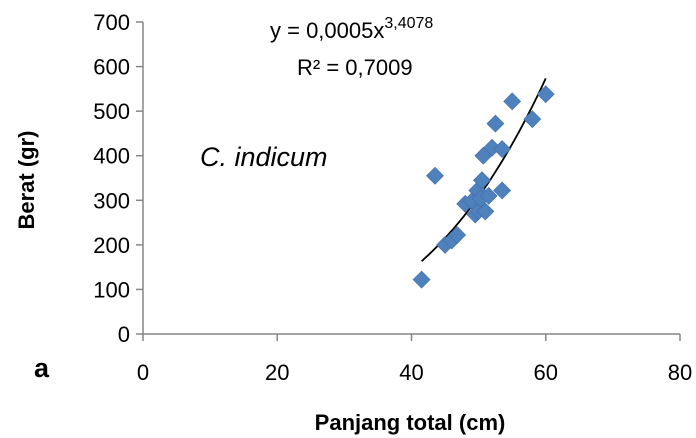 Image resolution: width=696 pixels, height=438 pixels. What do you see at coordinates (111, 67) in the screenshot?
I see `y-tick-label: 600` at bounding box center [111, 67].